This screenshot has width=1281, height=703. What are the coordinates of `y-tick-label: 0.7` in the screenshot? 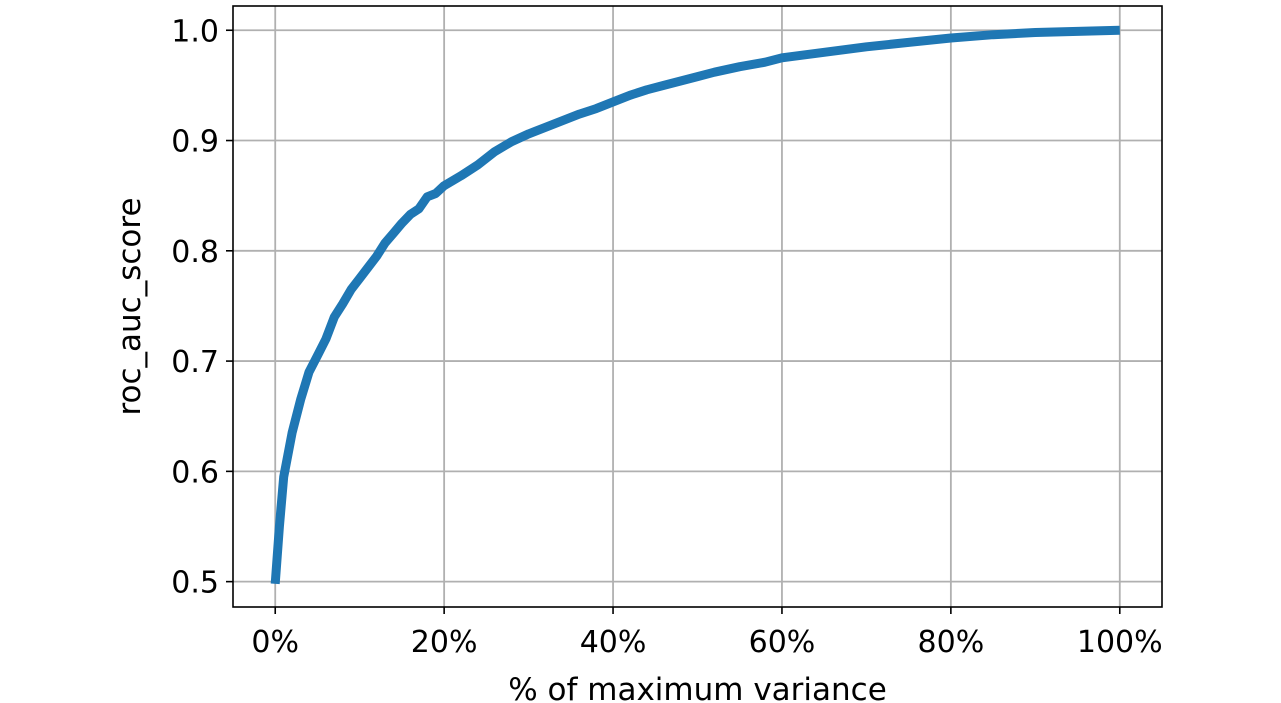 It's located at (195, 362).